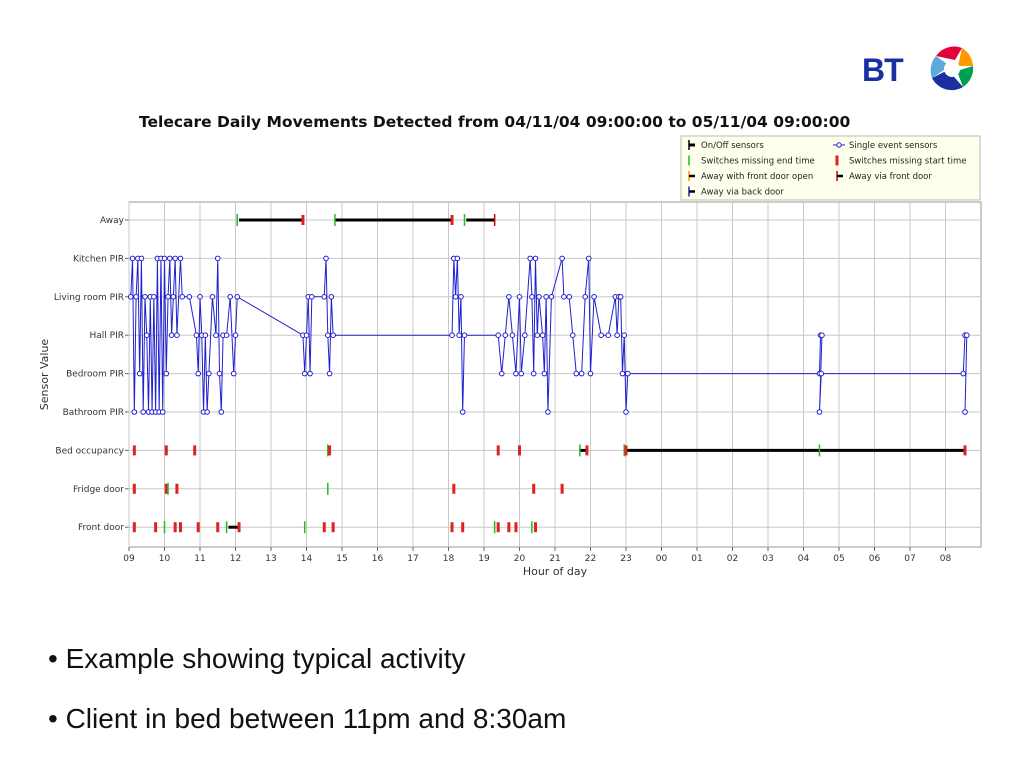  What do you see at coordinates (307, 559) in the screenshot?
I see `x-tick-label: 14` at bounding box center [307, 559].